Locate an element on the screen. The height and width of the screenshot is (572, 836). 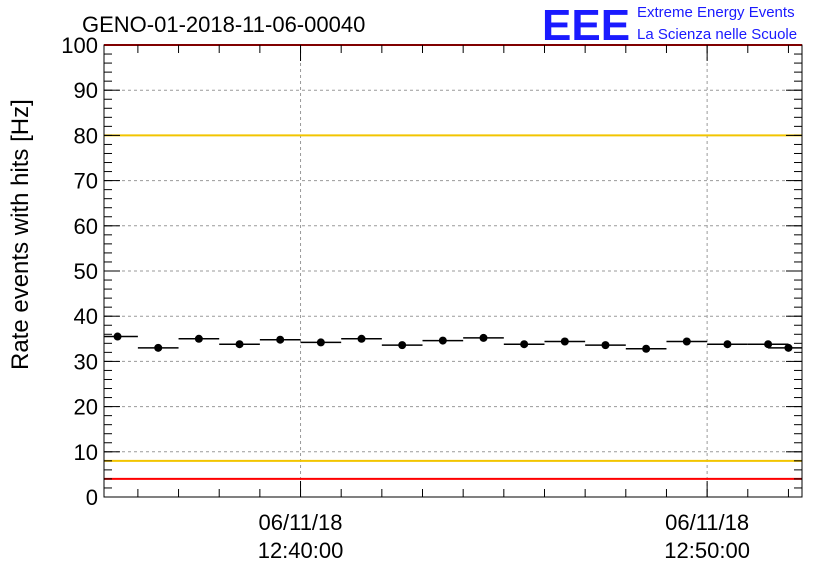
logo-line1: Extreme Energy Events is located at coordinates (716, 12).